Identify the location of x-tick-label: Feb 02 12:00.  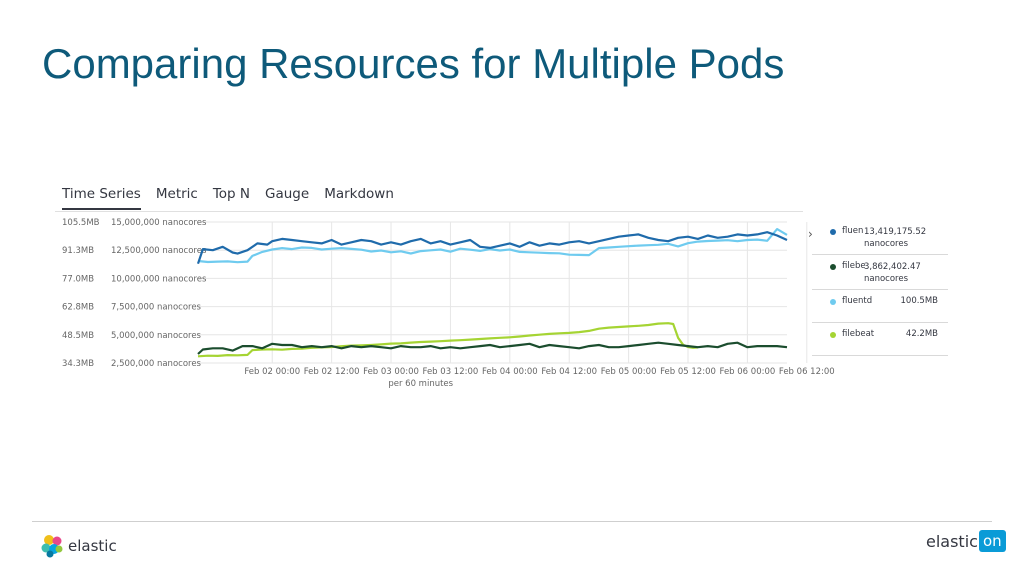
(332, 372).